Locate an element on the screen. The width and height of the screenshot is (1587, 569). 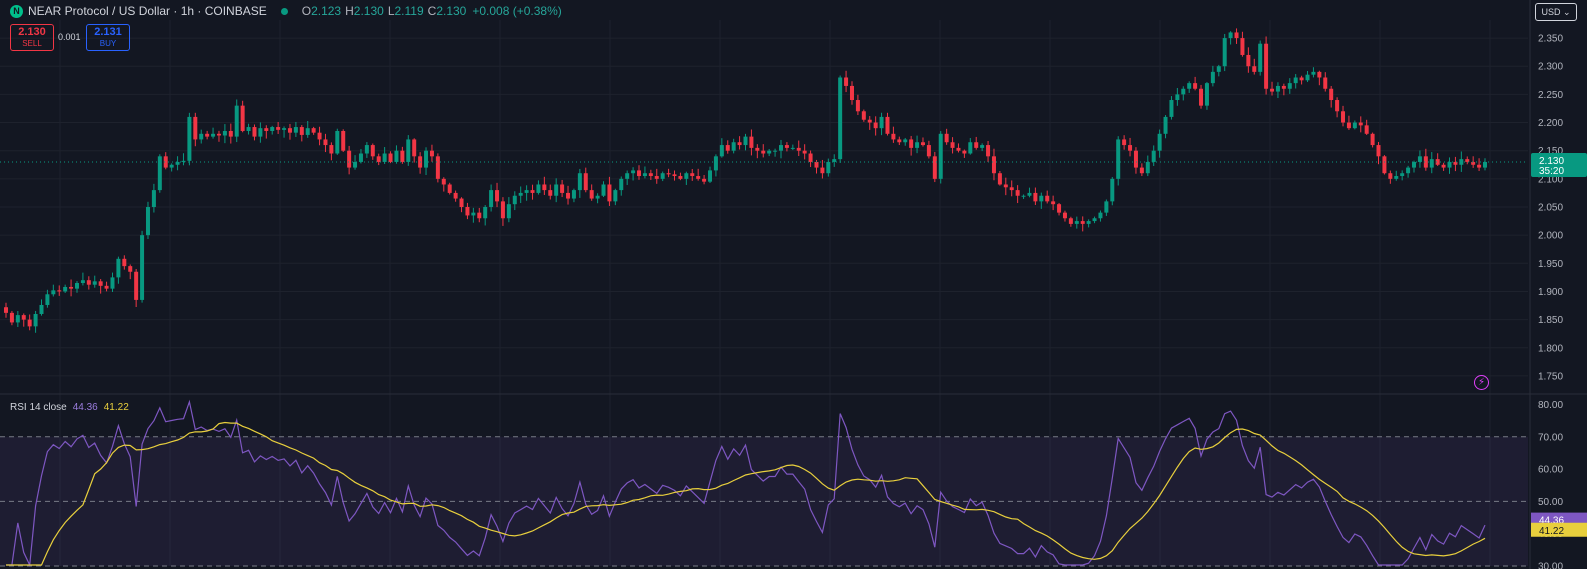
last-price-tag is located at coordinates (1559, 164).